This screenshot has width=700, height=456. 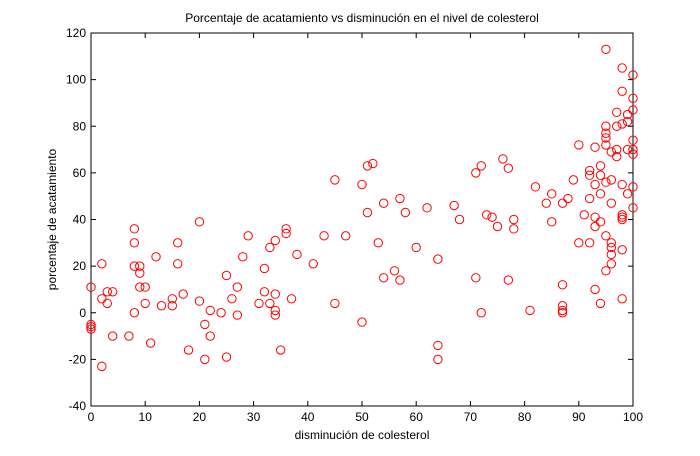 What do you see at coordinates (417, 417) in the screenshot?
I see `x-tick-label: 60` at bounding box center [417, 417].